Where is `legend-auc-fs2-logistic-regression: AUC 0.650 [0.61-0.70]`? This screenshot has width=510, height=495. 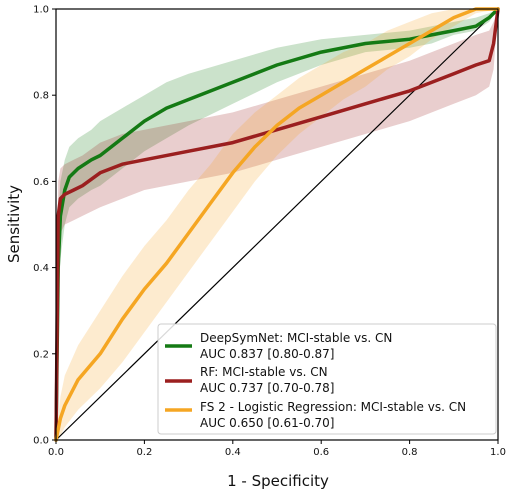 legend-auc-fs2-logistic-regression: AUC 0.650 [0.61-0.70] is located at coordinates (267, 423).